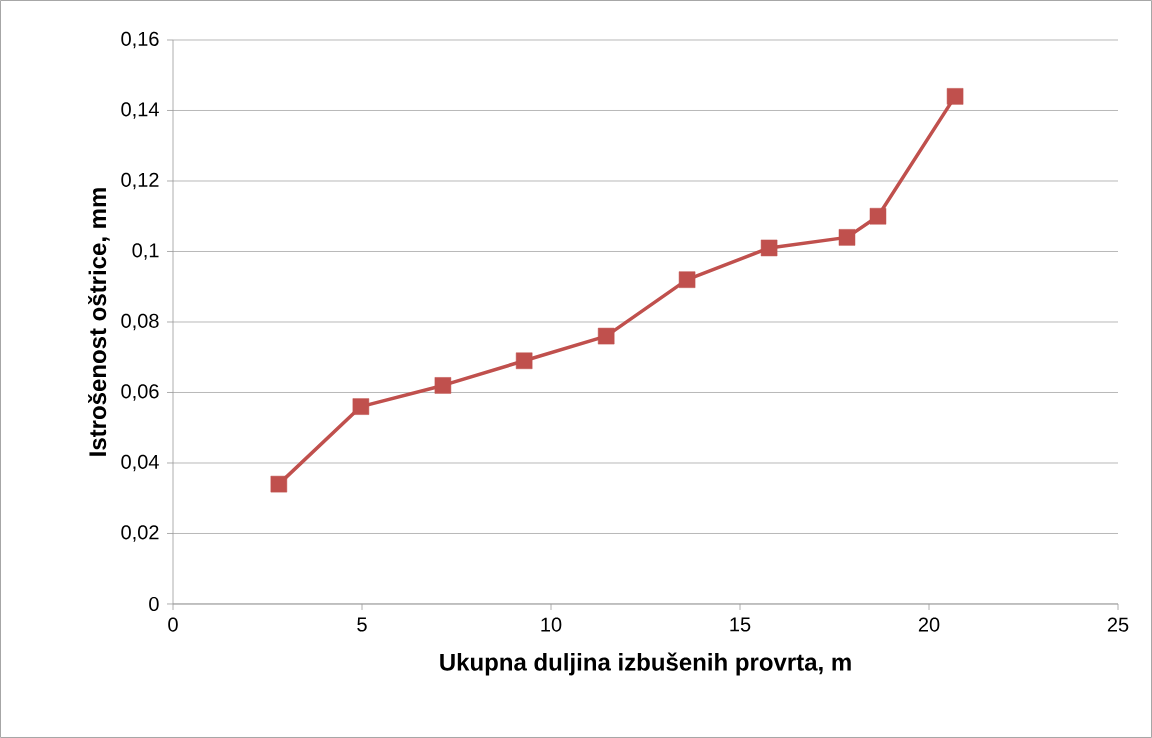 This screenshot has height=738, width=1152. What do you see at coordinates (140, 110) in the screenshot?
I see `y-tick-label: 0,14` at bounding box center [140, 110].